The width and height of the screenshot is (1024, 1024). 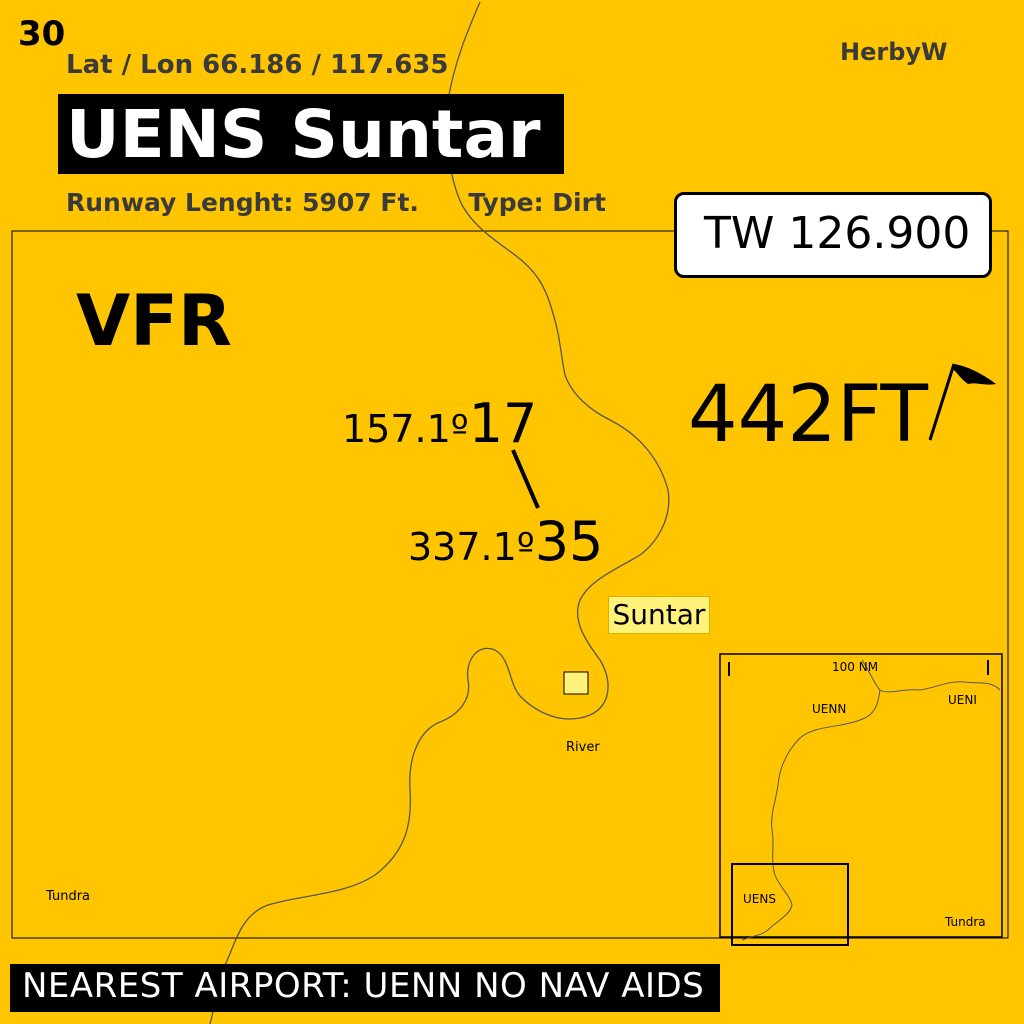 I want to click on inset-frame, so click(x=861, y=795).